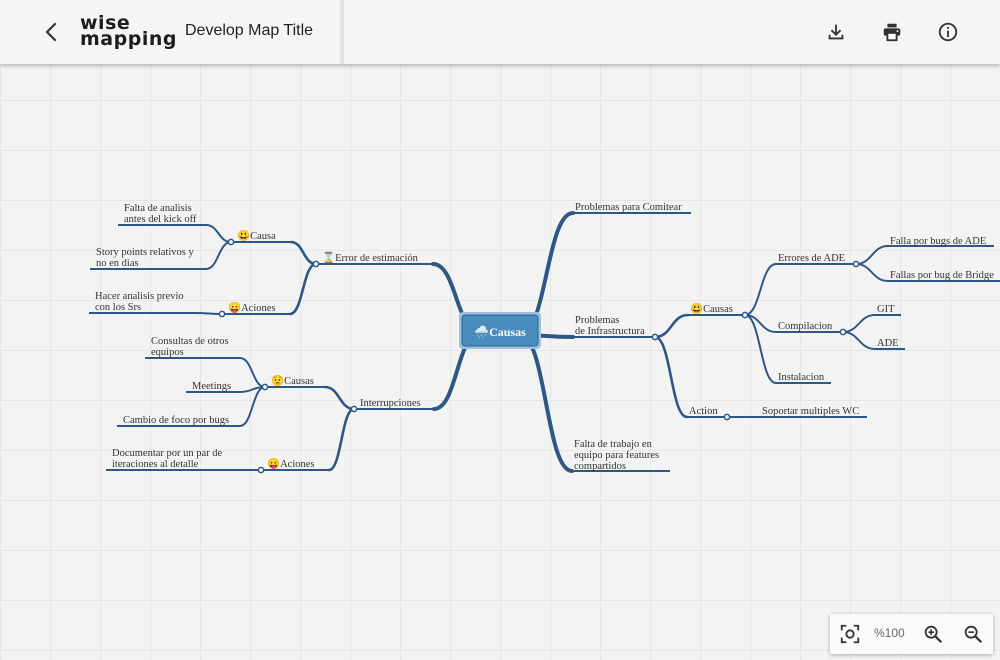  What do you see at coordinates (500, 32) in the screenshot?
I see `top-toolbar: wise mapping Develop Map Title` at bounding box center [500, 32].